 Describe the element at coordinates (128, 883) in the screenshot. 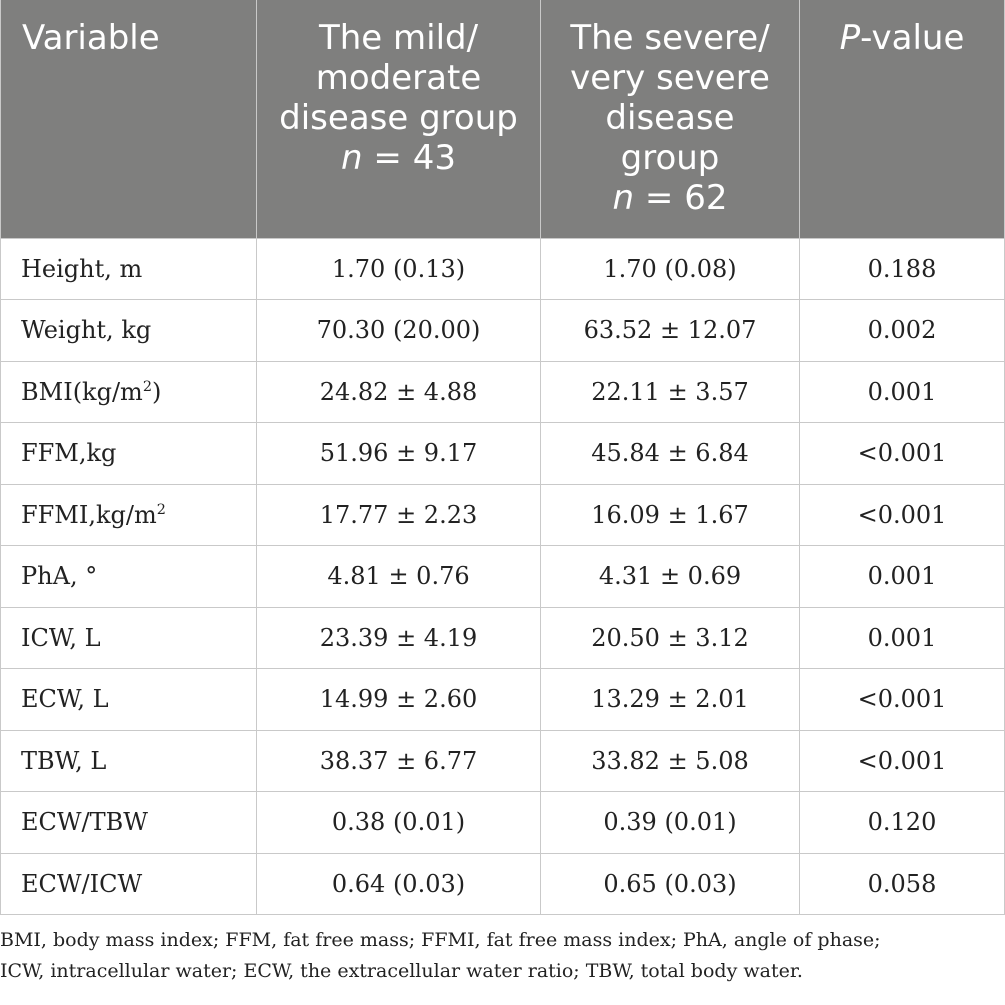

I see `cell-variable: ECW/ICW` at that location.